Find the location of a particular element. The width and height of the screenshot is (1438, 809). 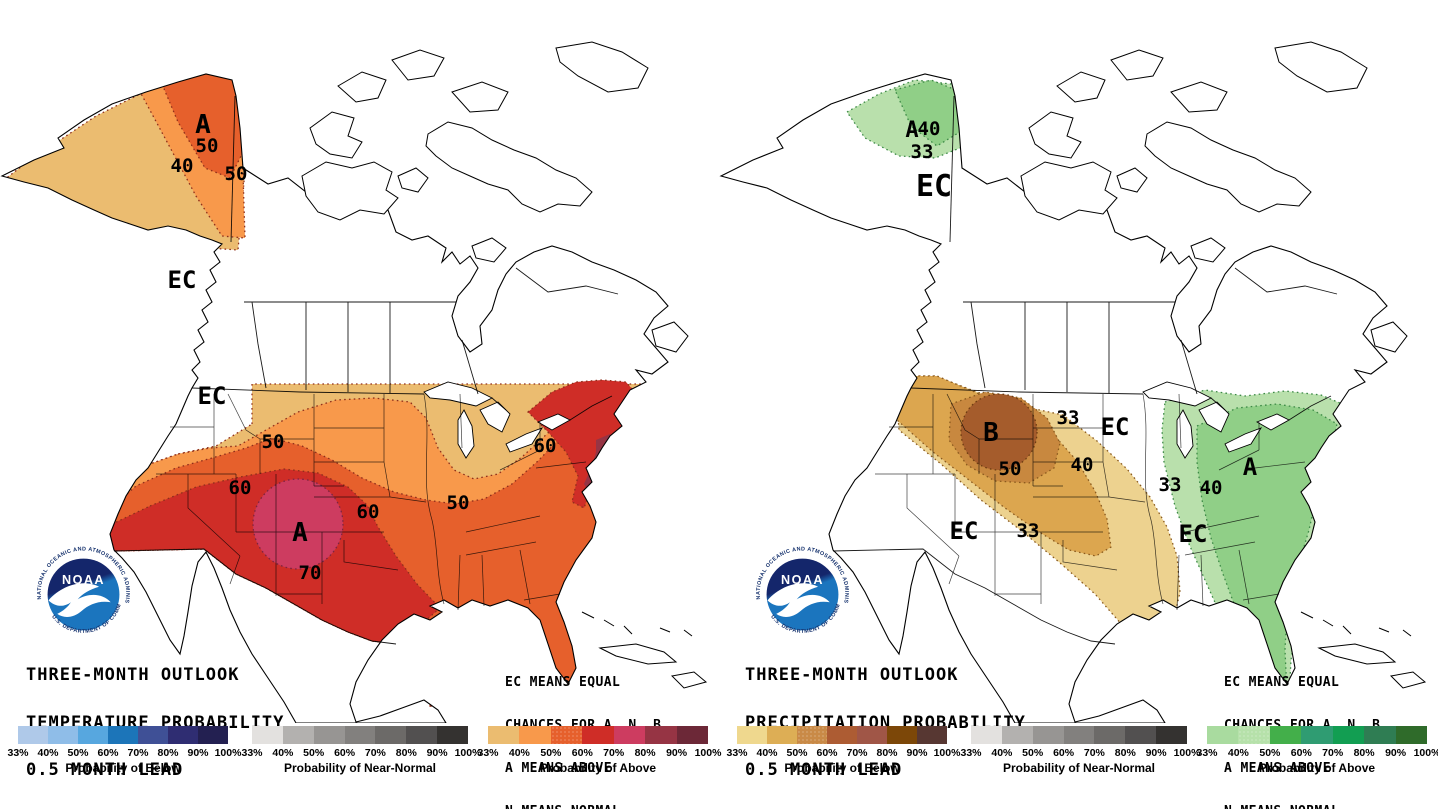

colorbar-caption: Probability of Near-Normal is located at coordinates (360, 768).